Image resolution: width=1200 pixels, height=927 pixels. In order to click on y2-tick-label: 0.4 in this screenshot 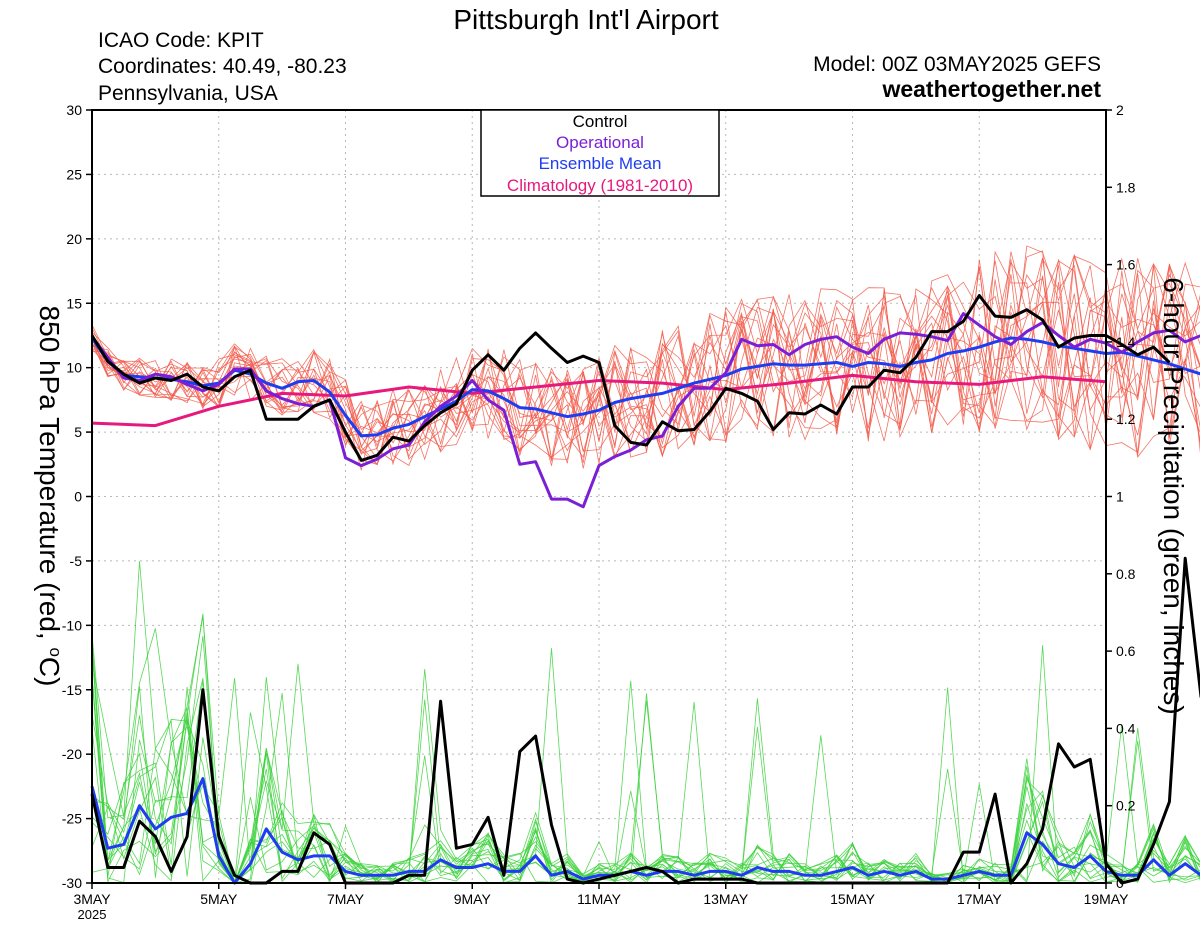, I will do `click(1126, 728)`.